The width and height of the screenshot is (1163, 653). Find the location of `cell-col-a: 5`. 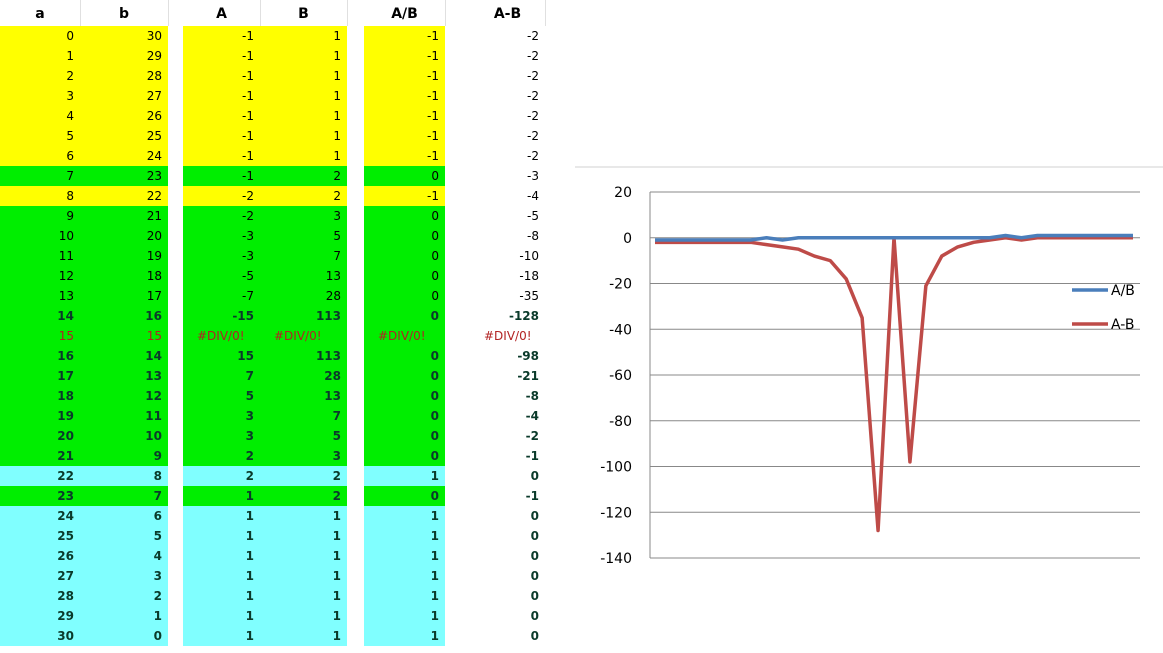

cell-col-a: 5 is located at coordinates (40, 136).